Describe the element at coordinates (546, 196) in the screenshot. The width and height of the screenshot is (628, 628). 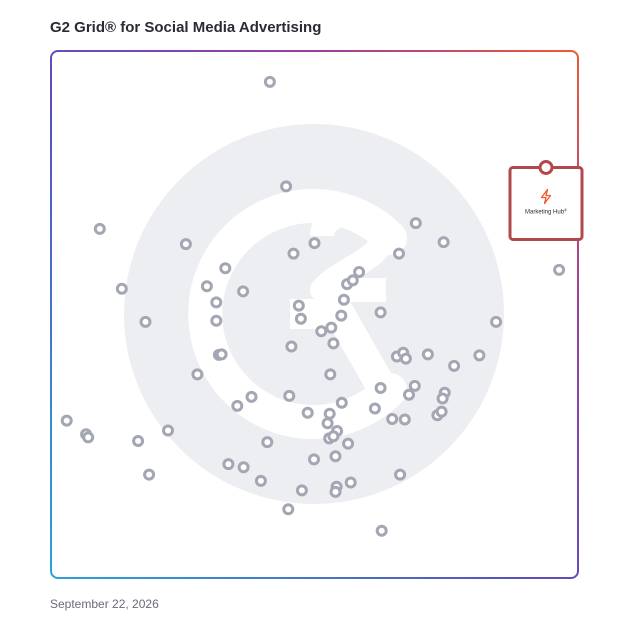
I see `hubspot-sprocket-icon` at that location.